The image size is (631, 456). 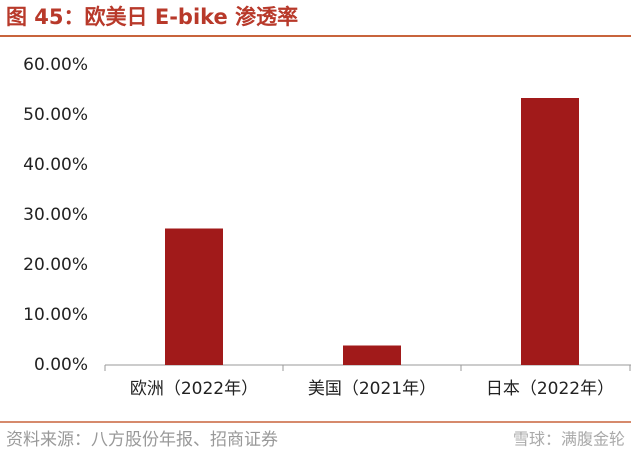 I want to click on source-note: 资料来源：八方股份年报、招商证券, so click(x=142, y=440).